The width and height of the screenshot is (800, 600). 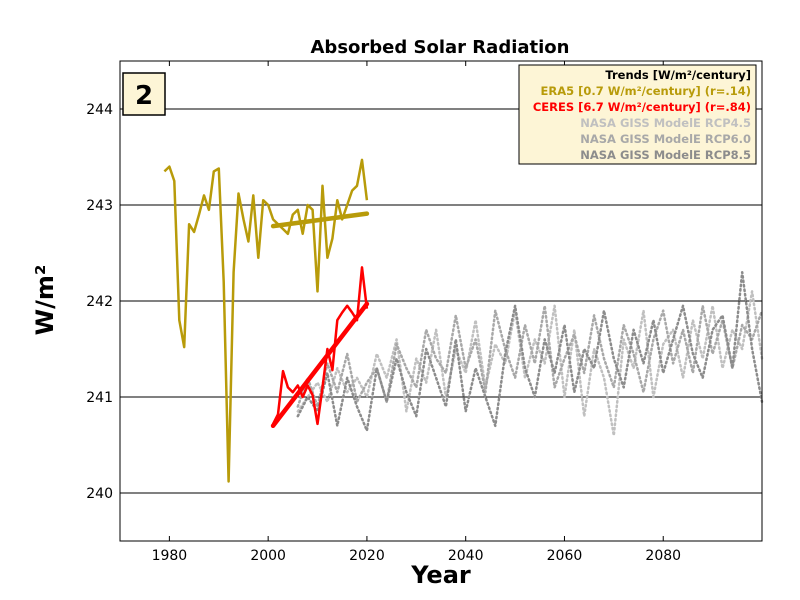 I want to click on legend-entry: CERES [6.7 W/m²/century] (r=.84), so click(x=642, y=107).